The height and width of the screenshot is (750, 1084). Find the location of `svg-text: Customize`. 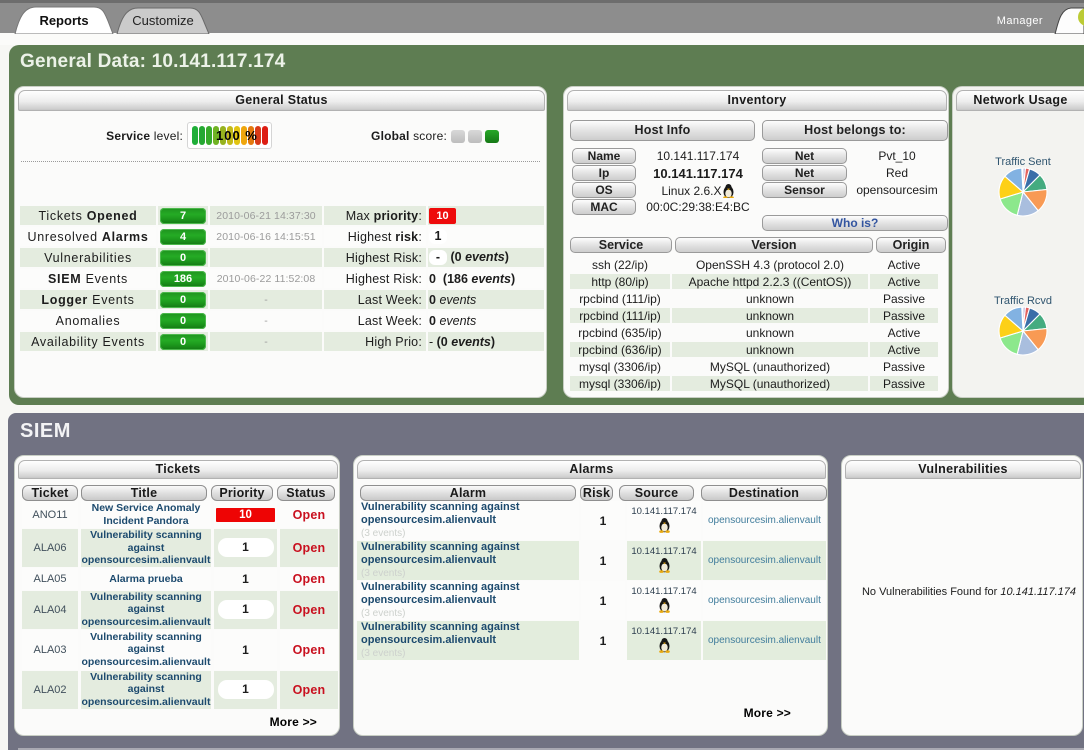

svg-text: Customize is located at coordinates (162, 20).